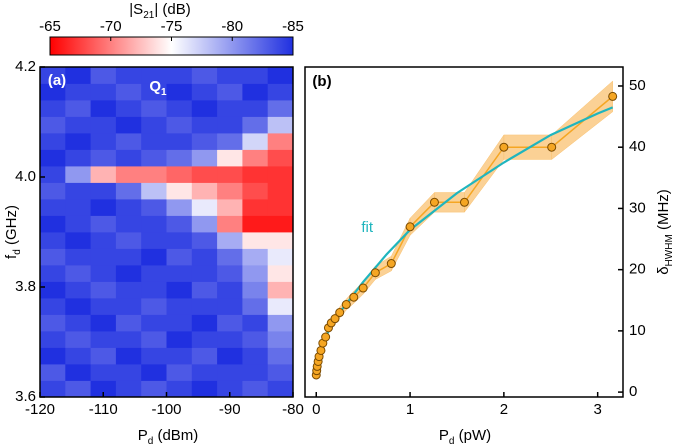  I want to click on x-tick-label: 2, so click(504, 409).